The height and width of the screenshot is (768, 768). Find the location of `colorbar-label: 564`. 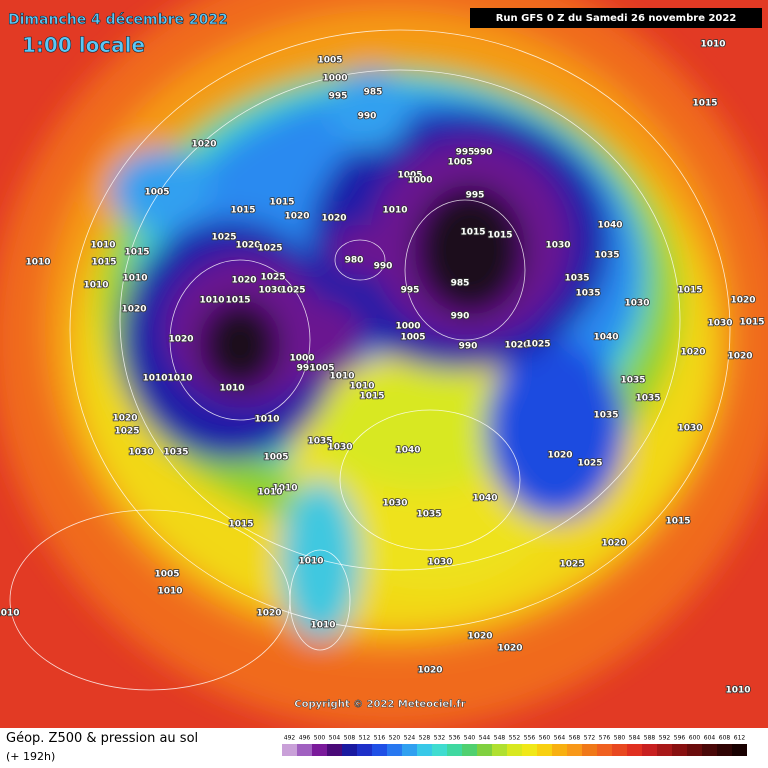

colorbar-label: 564 is located at coordinates (560, 738).